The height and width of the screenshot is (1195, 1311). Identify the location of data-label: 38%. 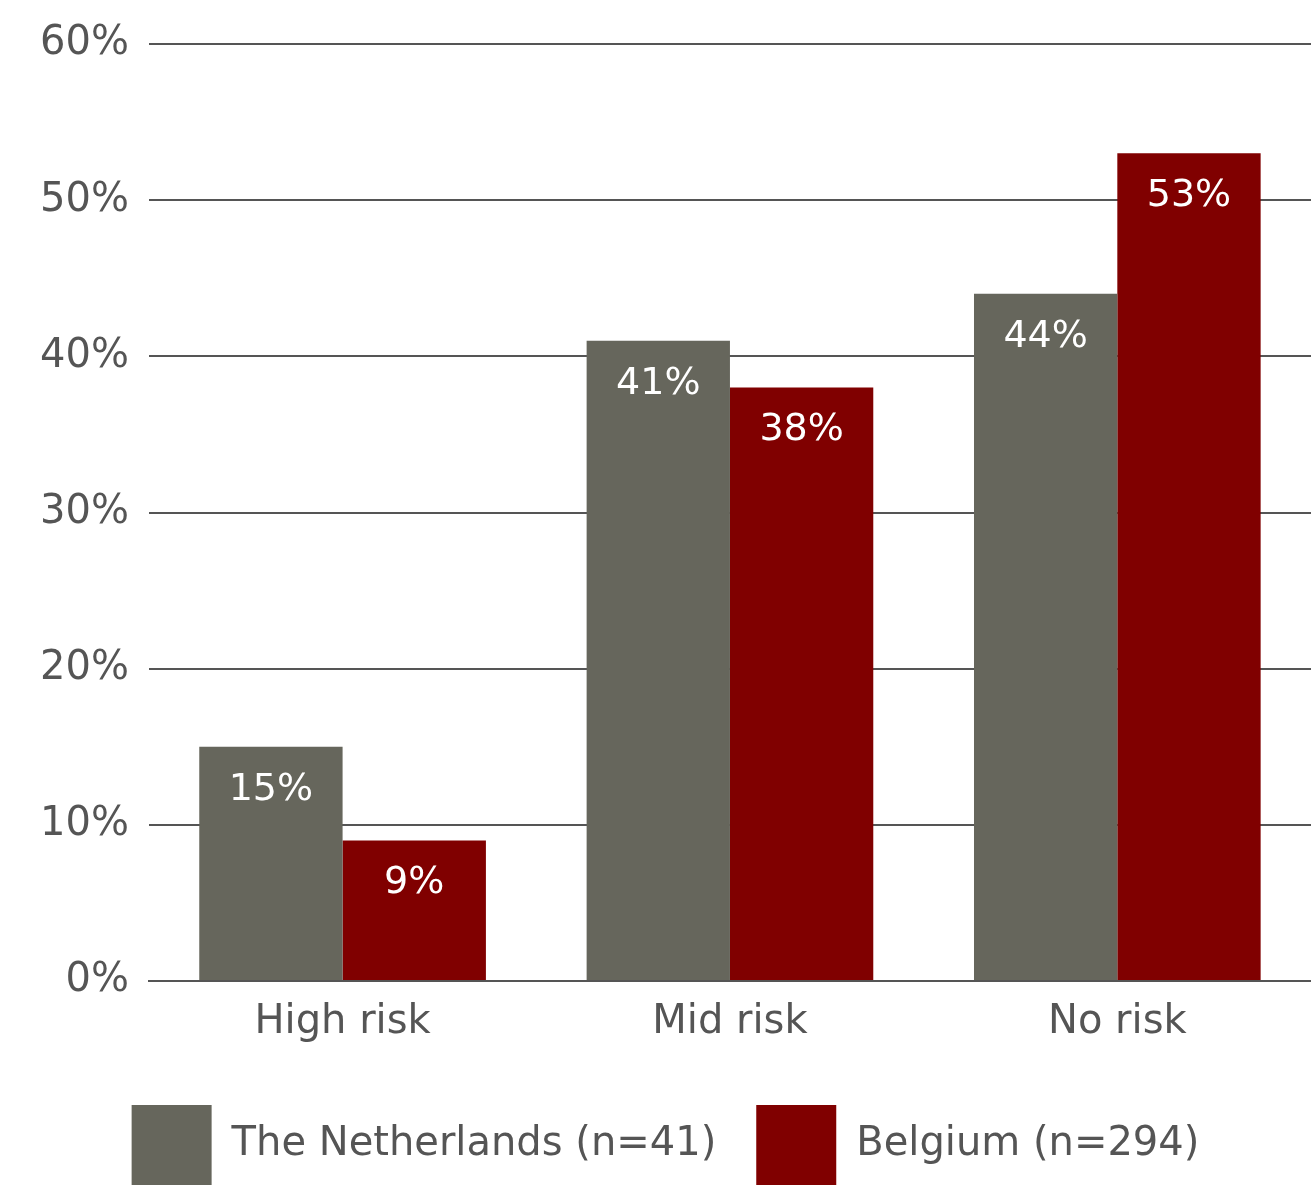
(801, 427).